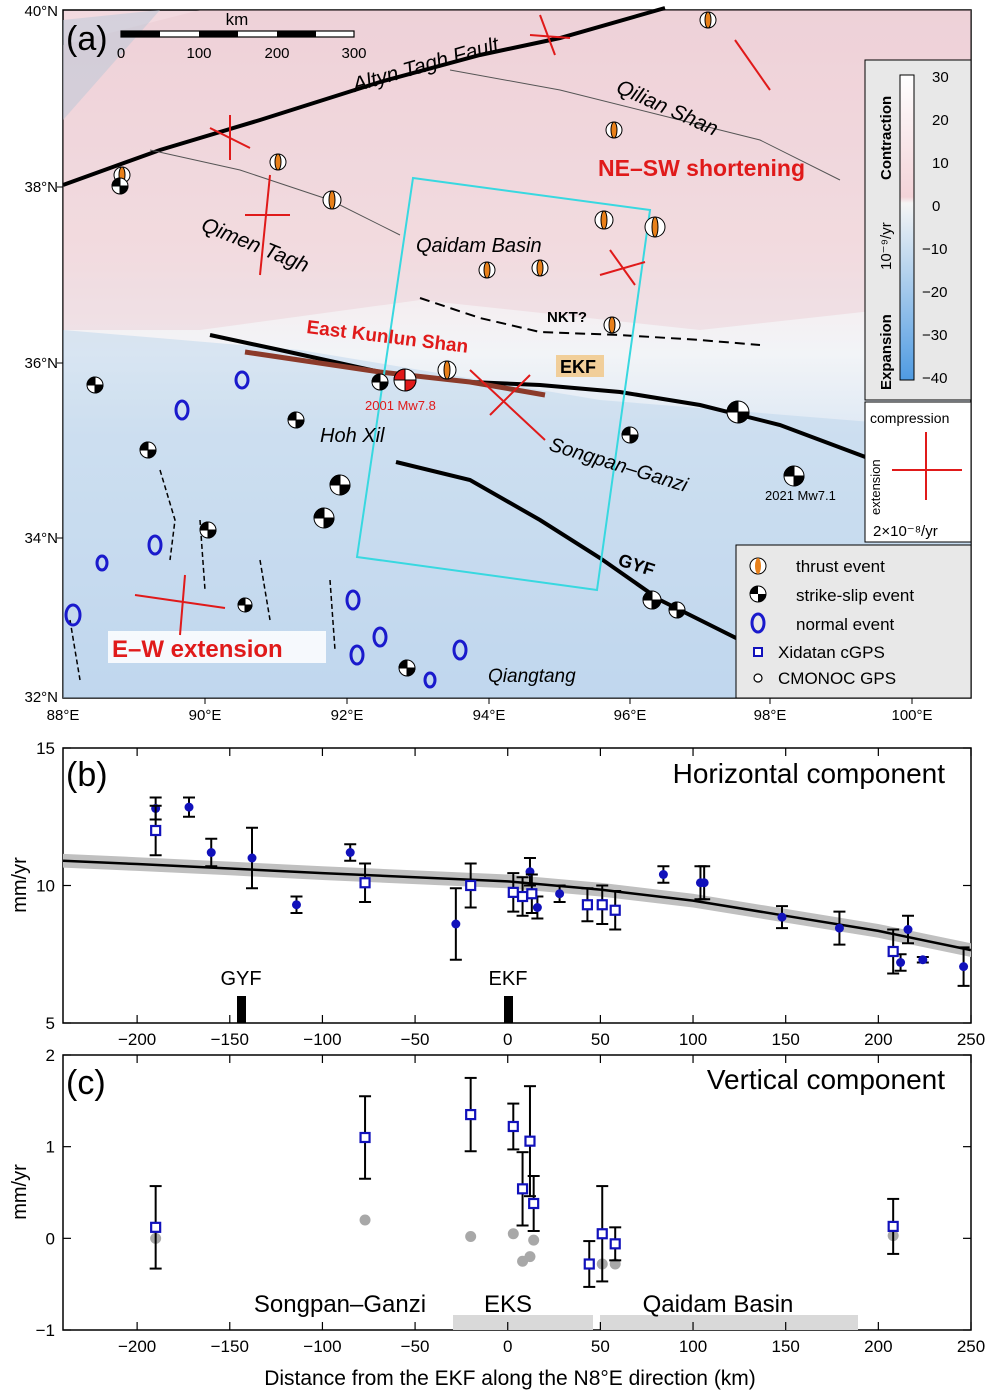  I want to click on x-tick-label: −50, so click(415, 1039).